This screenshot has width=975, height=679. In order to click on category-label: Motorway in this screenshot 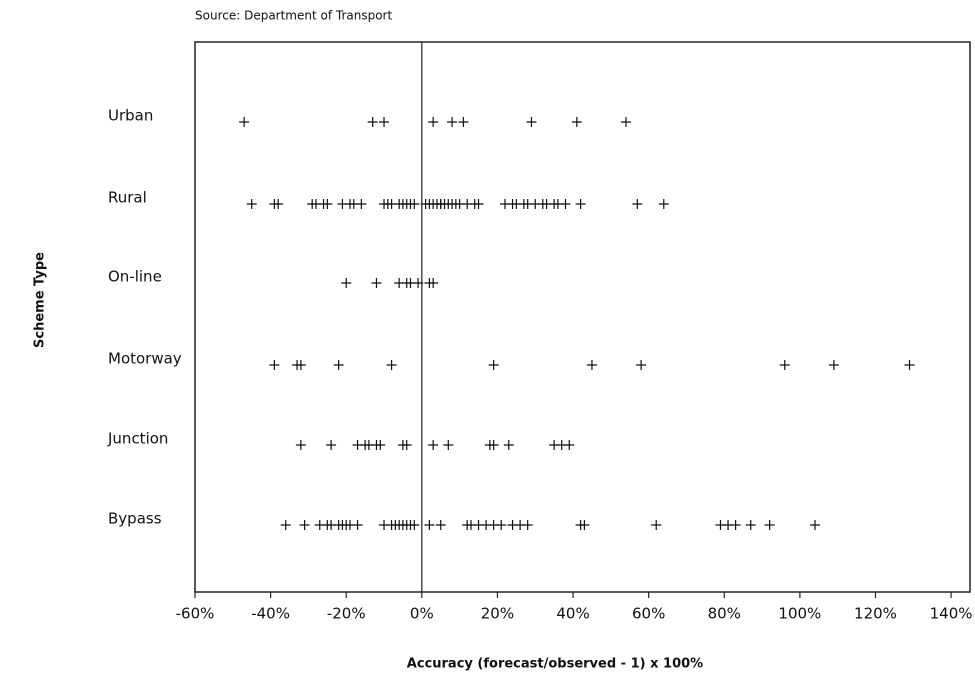, I will do `click(145, 359)`.